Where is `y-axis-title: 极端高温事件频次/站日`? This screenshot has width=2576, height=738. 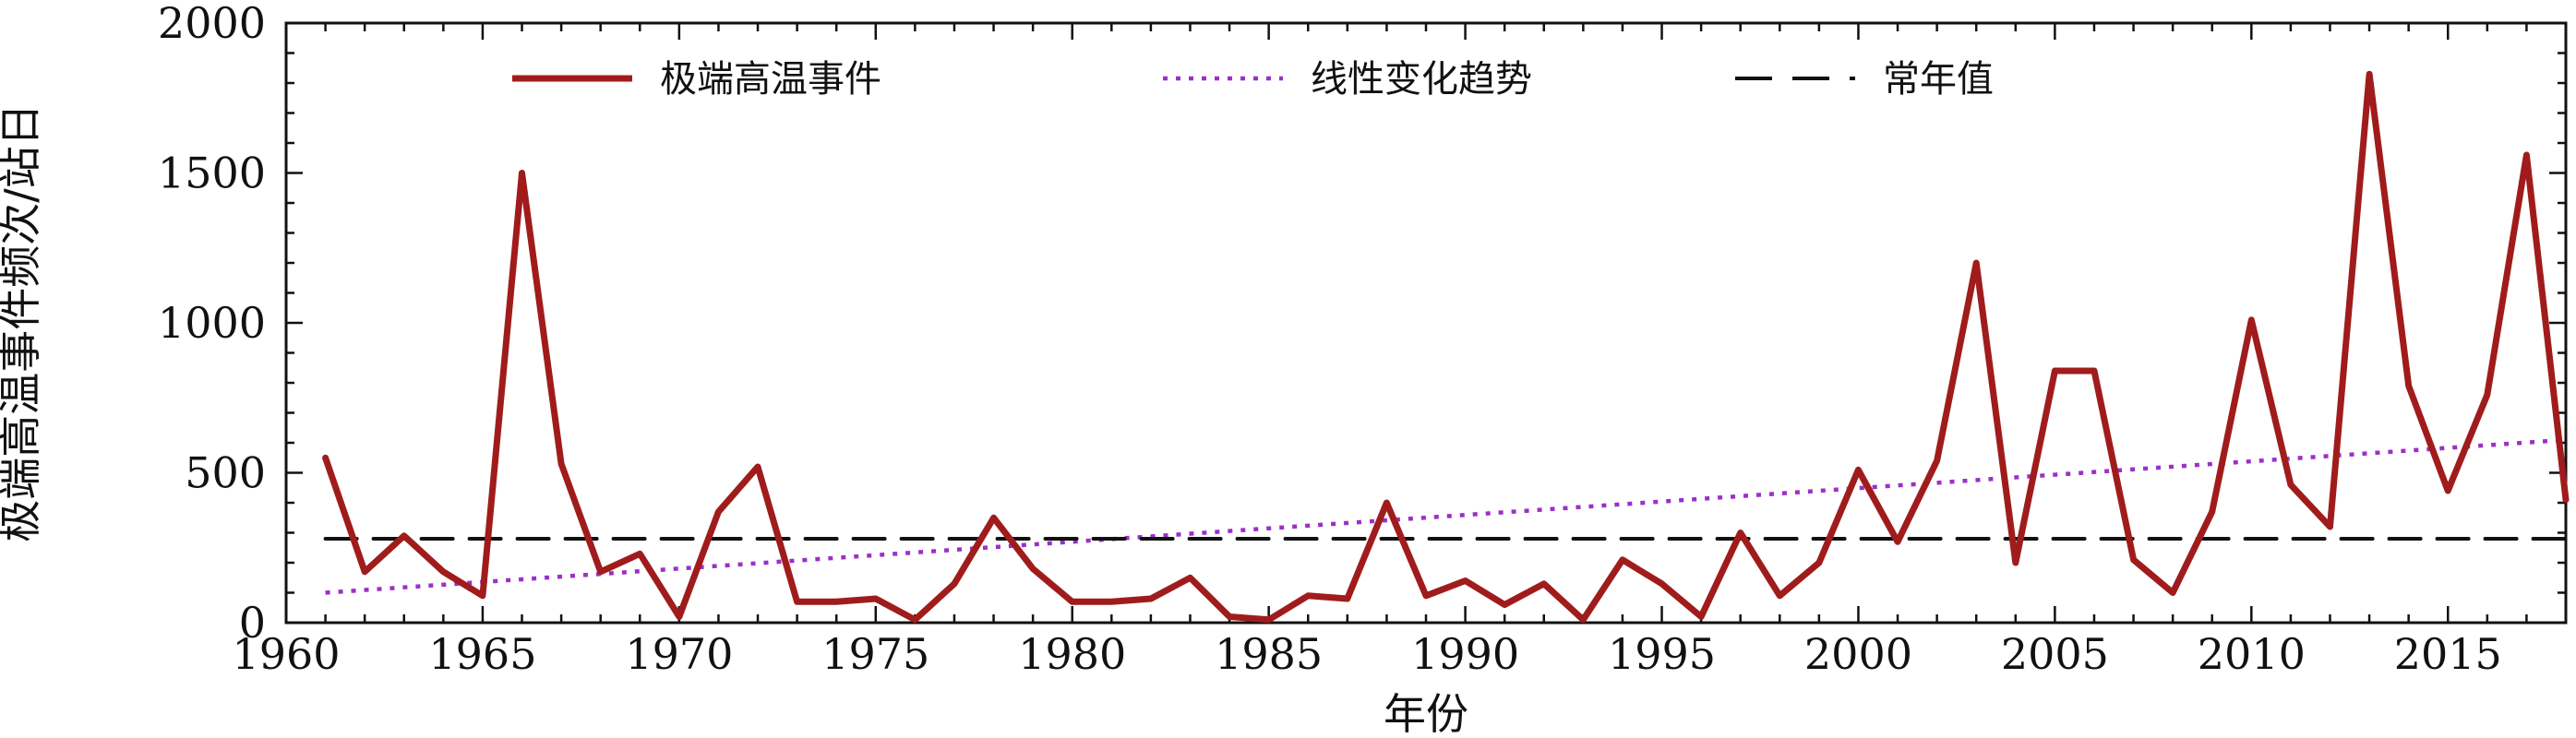 y-axis-title: 极端高温事件频次/站日 is located at coordinates (23, 322).